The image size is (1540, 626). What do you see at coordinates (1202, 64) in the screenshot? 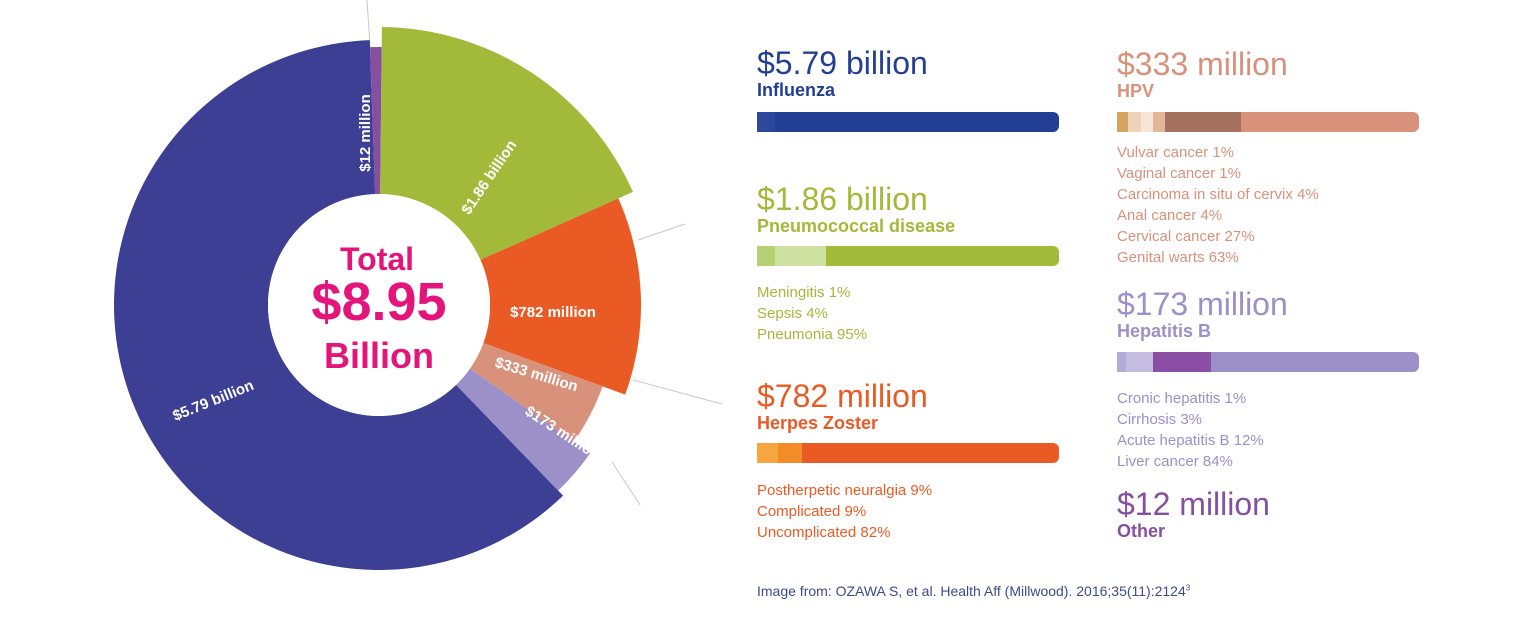
I see `legend-hpv-amount: $333 million` at bounding box center [1202, 64].